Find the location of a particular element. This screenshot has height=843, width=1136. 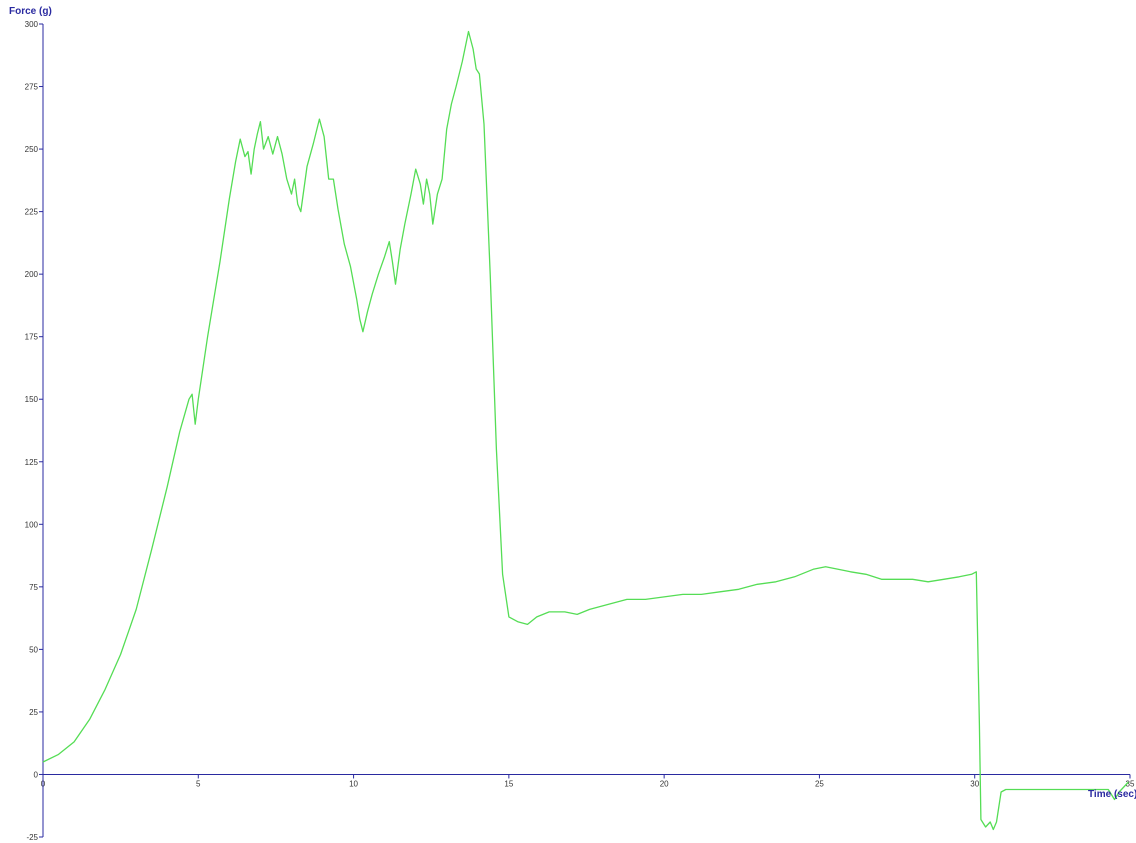

y-tick-label: 0 is located at coordinates (36, 774).